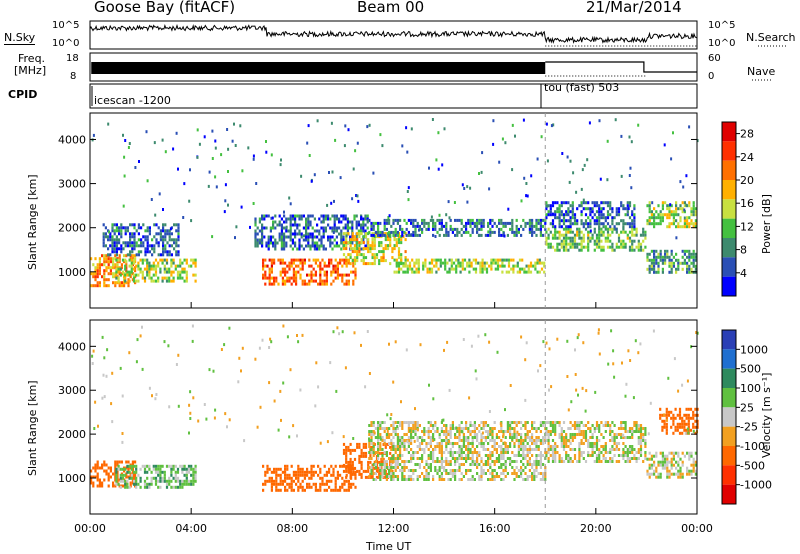  Describe the element at coordinates (66, 43) in the screenshot. I see `nsky-tick-low: 10^0` at that location.